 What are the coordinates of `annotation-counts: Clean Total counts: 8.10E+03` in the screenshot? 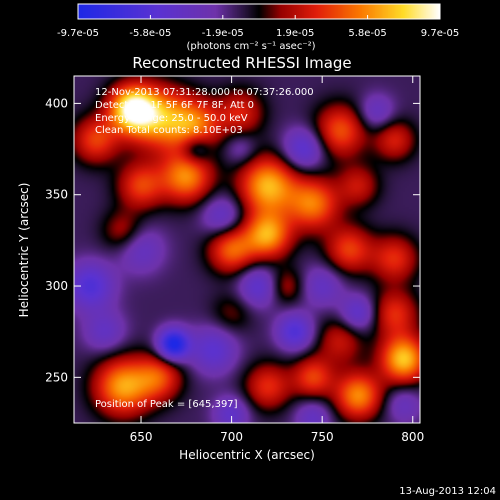 It's located at (169, 130).